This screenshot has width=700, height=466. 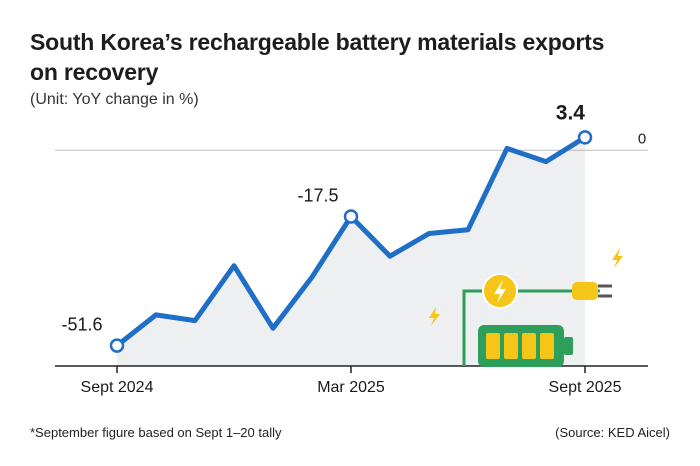 What do you see at coordinates (500, 291) in the screenshot?
I see `bolt-icon` at bounding box center [500, 291].